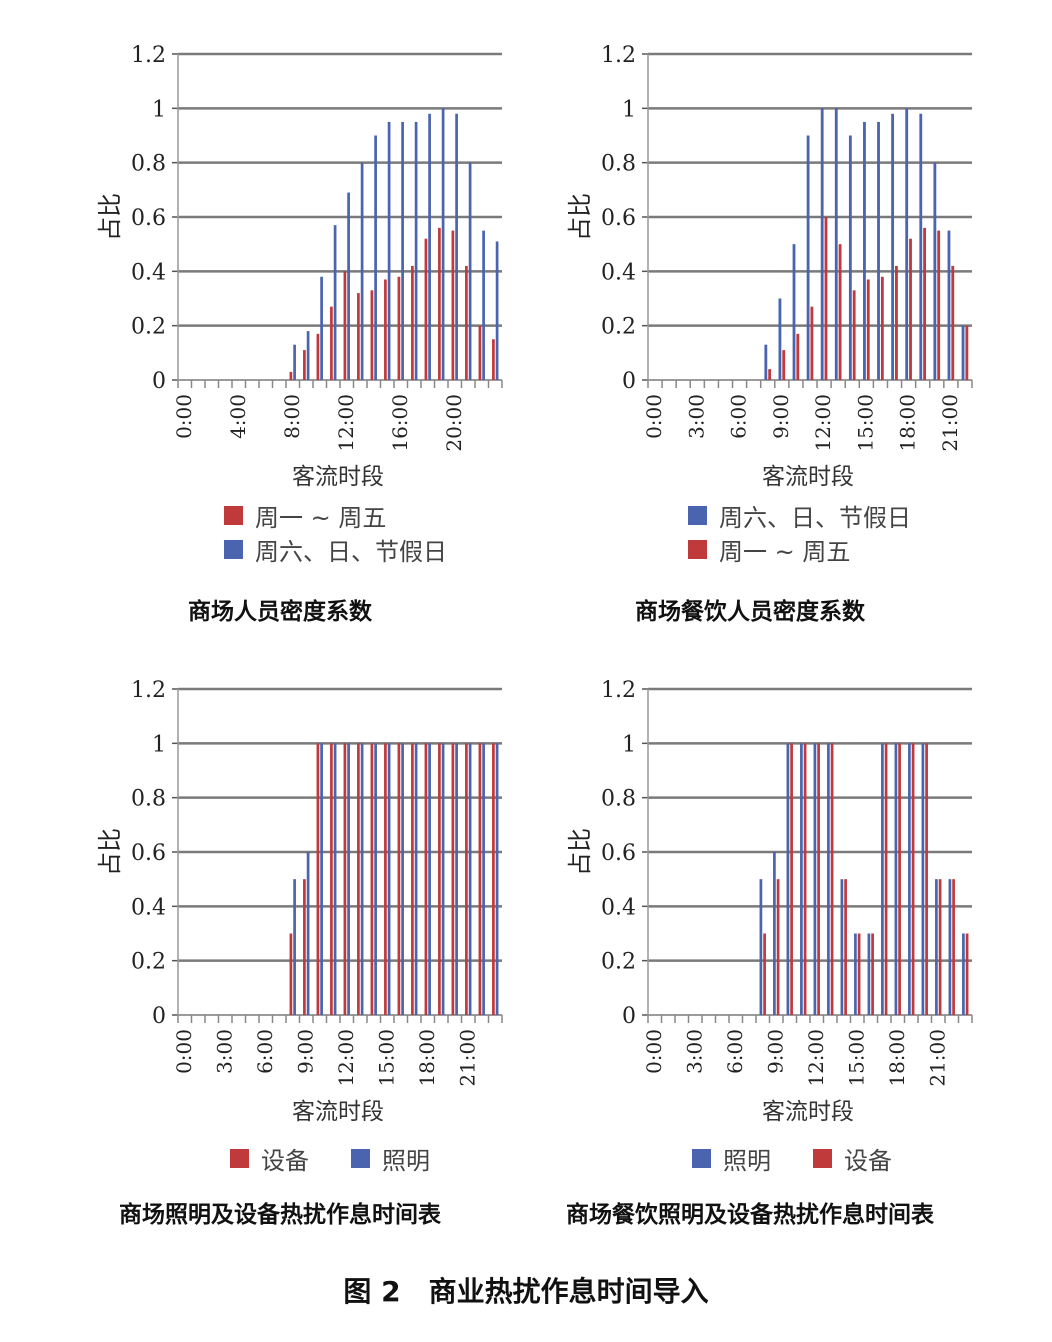 The image size is (1052, 1342). Describe the element at coordinates (750, 1215) in the screenshot. I see `chart-title: 商场餐饮照明及设备热扰作息时间表` at that location.